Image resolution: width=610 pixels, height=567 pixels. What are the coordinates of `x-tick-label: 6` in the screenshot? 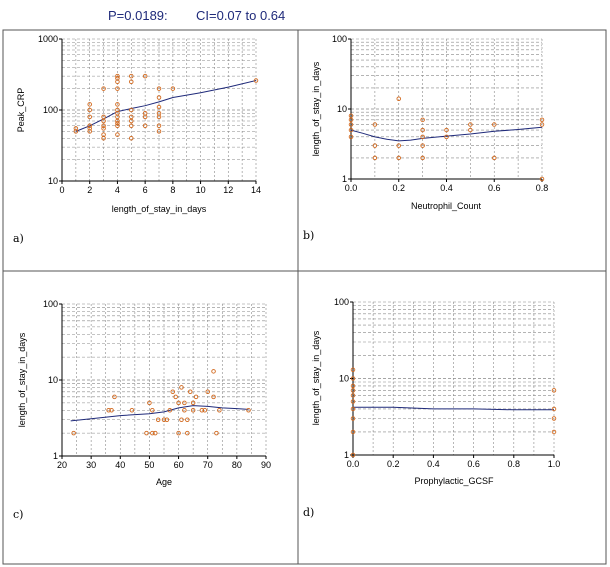 It's located at (145, 190).